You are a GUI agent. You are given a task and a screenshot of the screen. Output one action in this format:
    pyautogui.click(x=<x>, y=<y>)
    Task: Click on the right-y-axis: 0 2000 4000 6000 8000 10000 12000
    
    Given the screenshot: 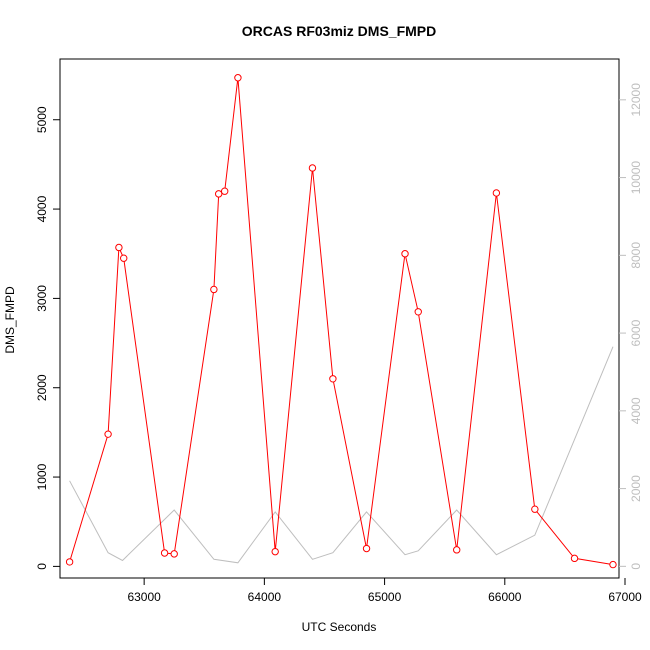 What is the action you would take?
    pyautogui.click(x=631, y=326)
    